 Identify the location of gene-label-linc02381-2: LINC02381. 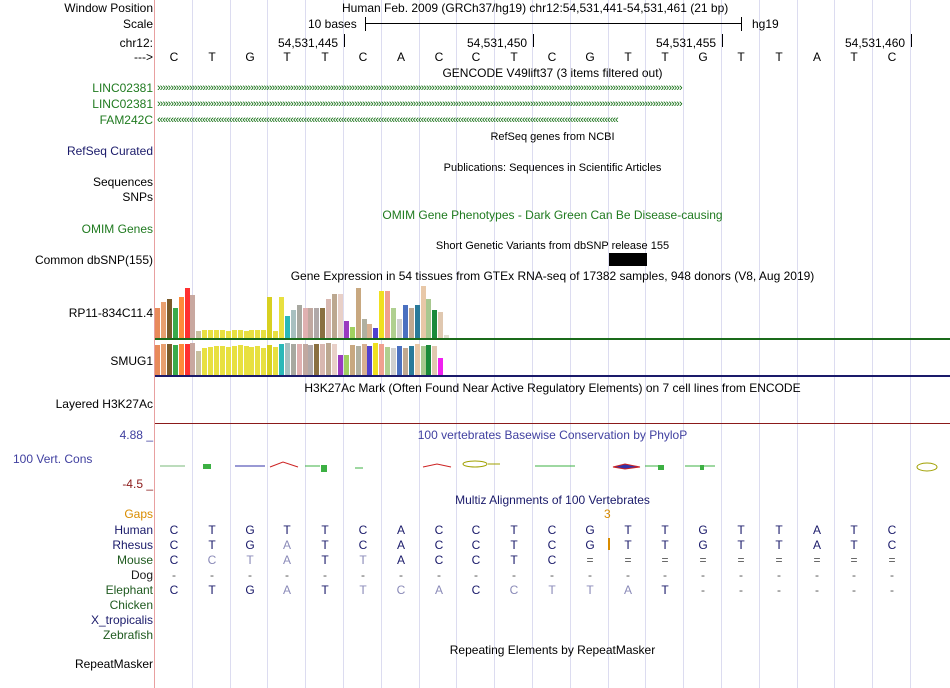
(122, 104).